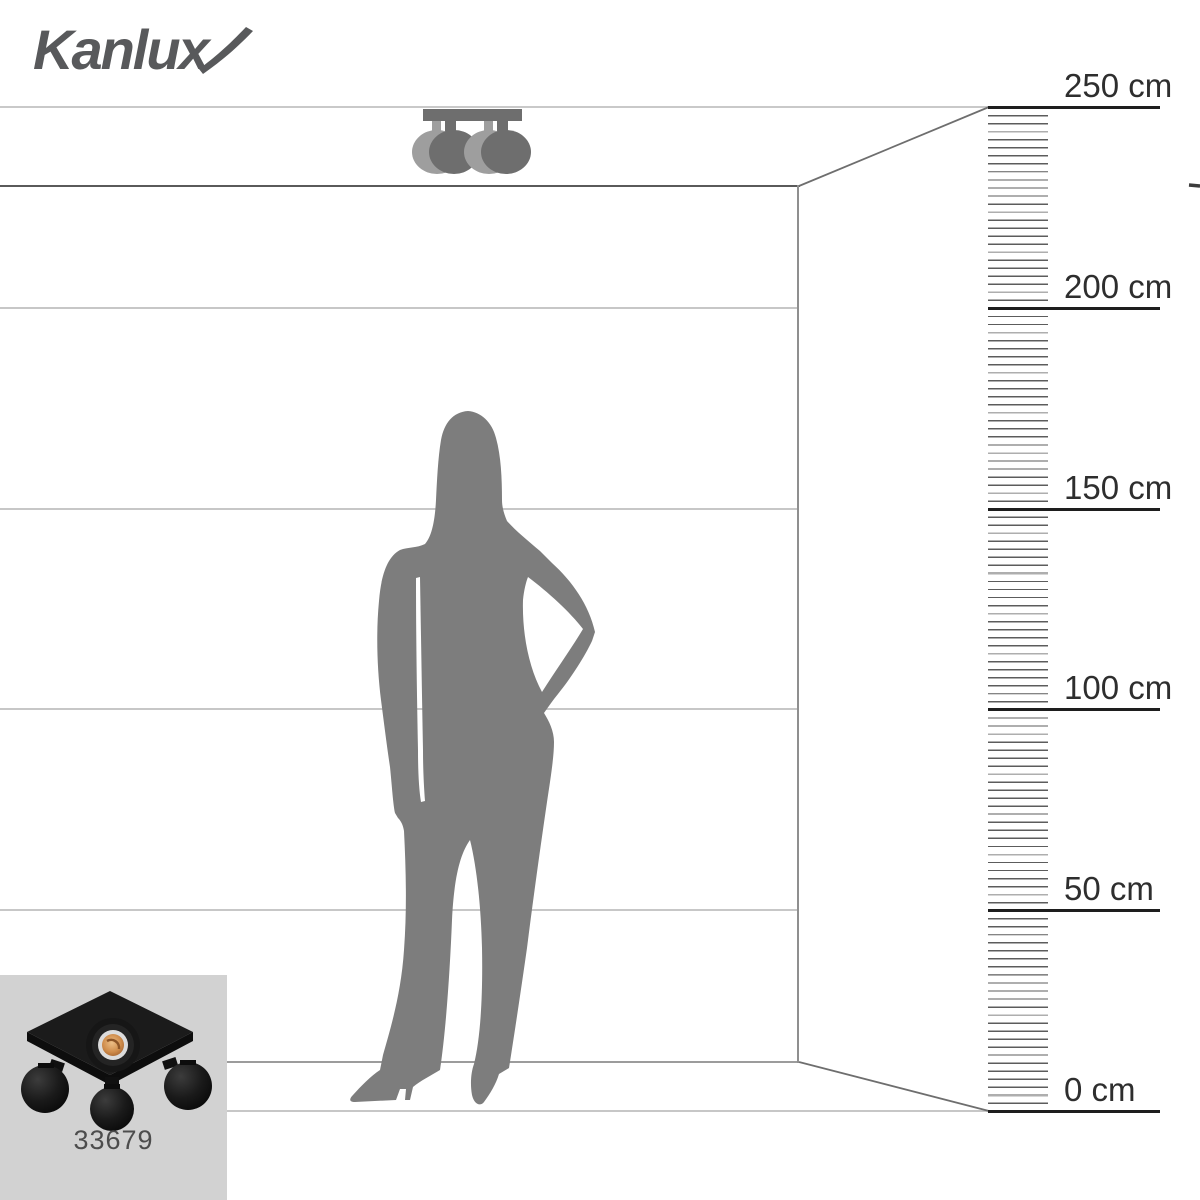 This screenshot has height=1200, width=1200. Describe the element at coordinates (400, 186) in the screenshot. I see `room-ceiling-line` at that location.